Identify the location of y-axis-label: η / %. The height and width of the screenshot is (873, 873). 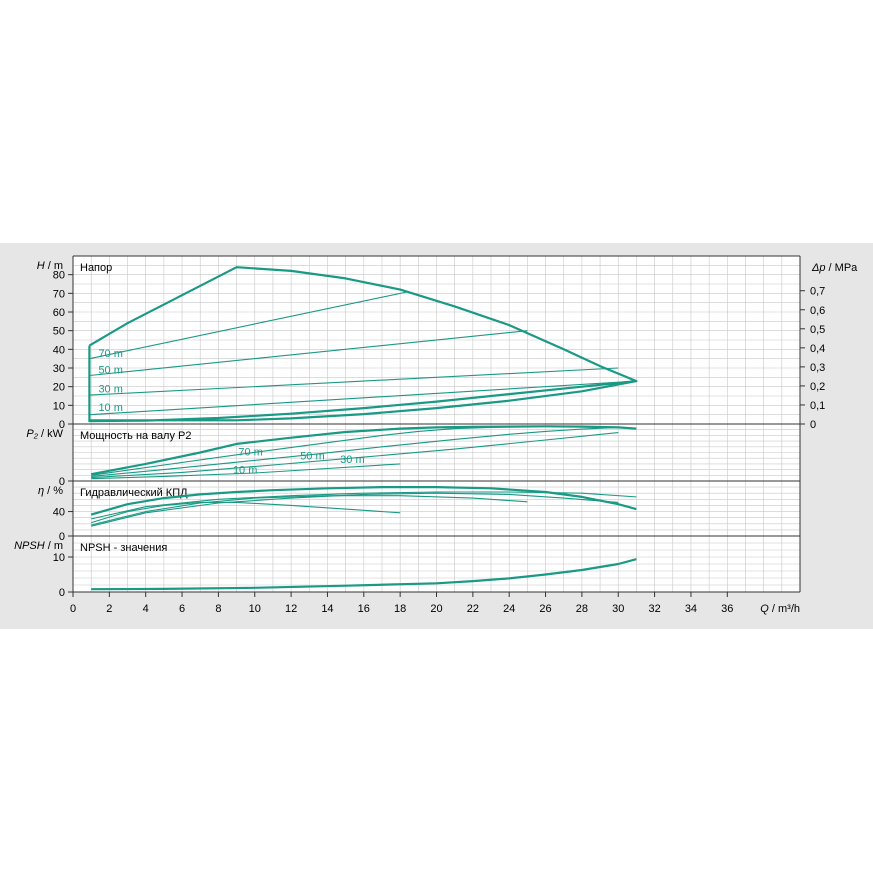
(50, 491).